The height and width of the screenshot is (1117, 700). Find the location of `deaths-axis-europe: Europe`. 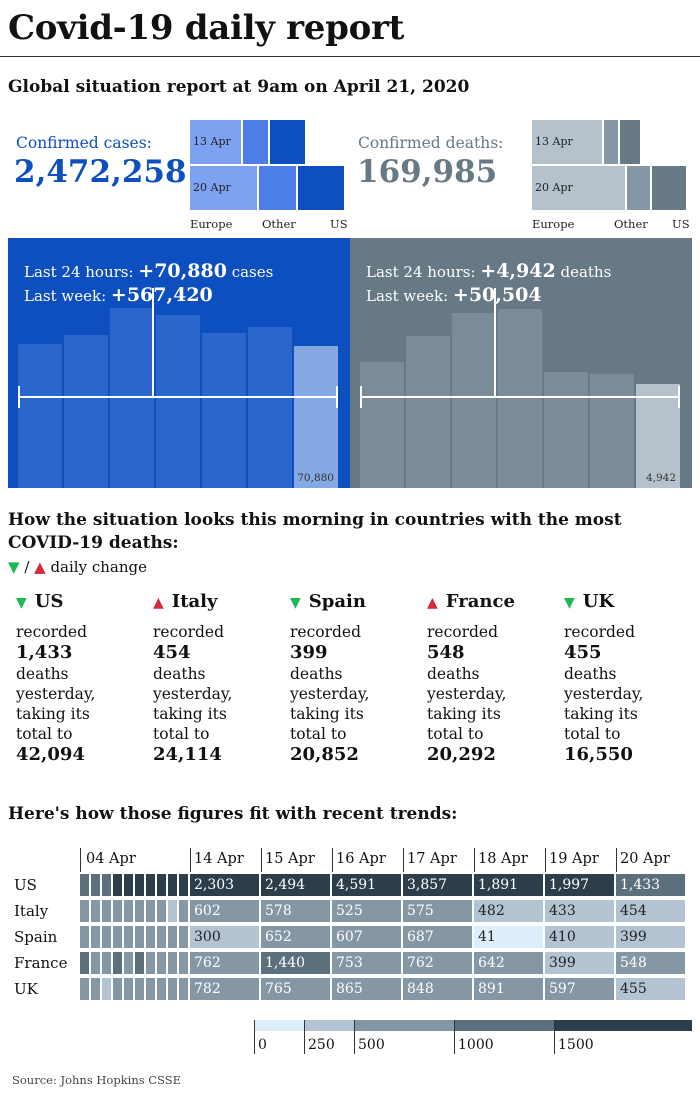

deaths-axis-europe: Europe is located at coordinates (553, 224).